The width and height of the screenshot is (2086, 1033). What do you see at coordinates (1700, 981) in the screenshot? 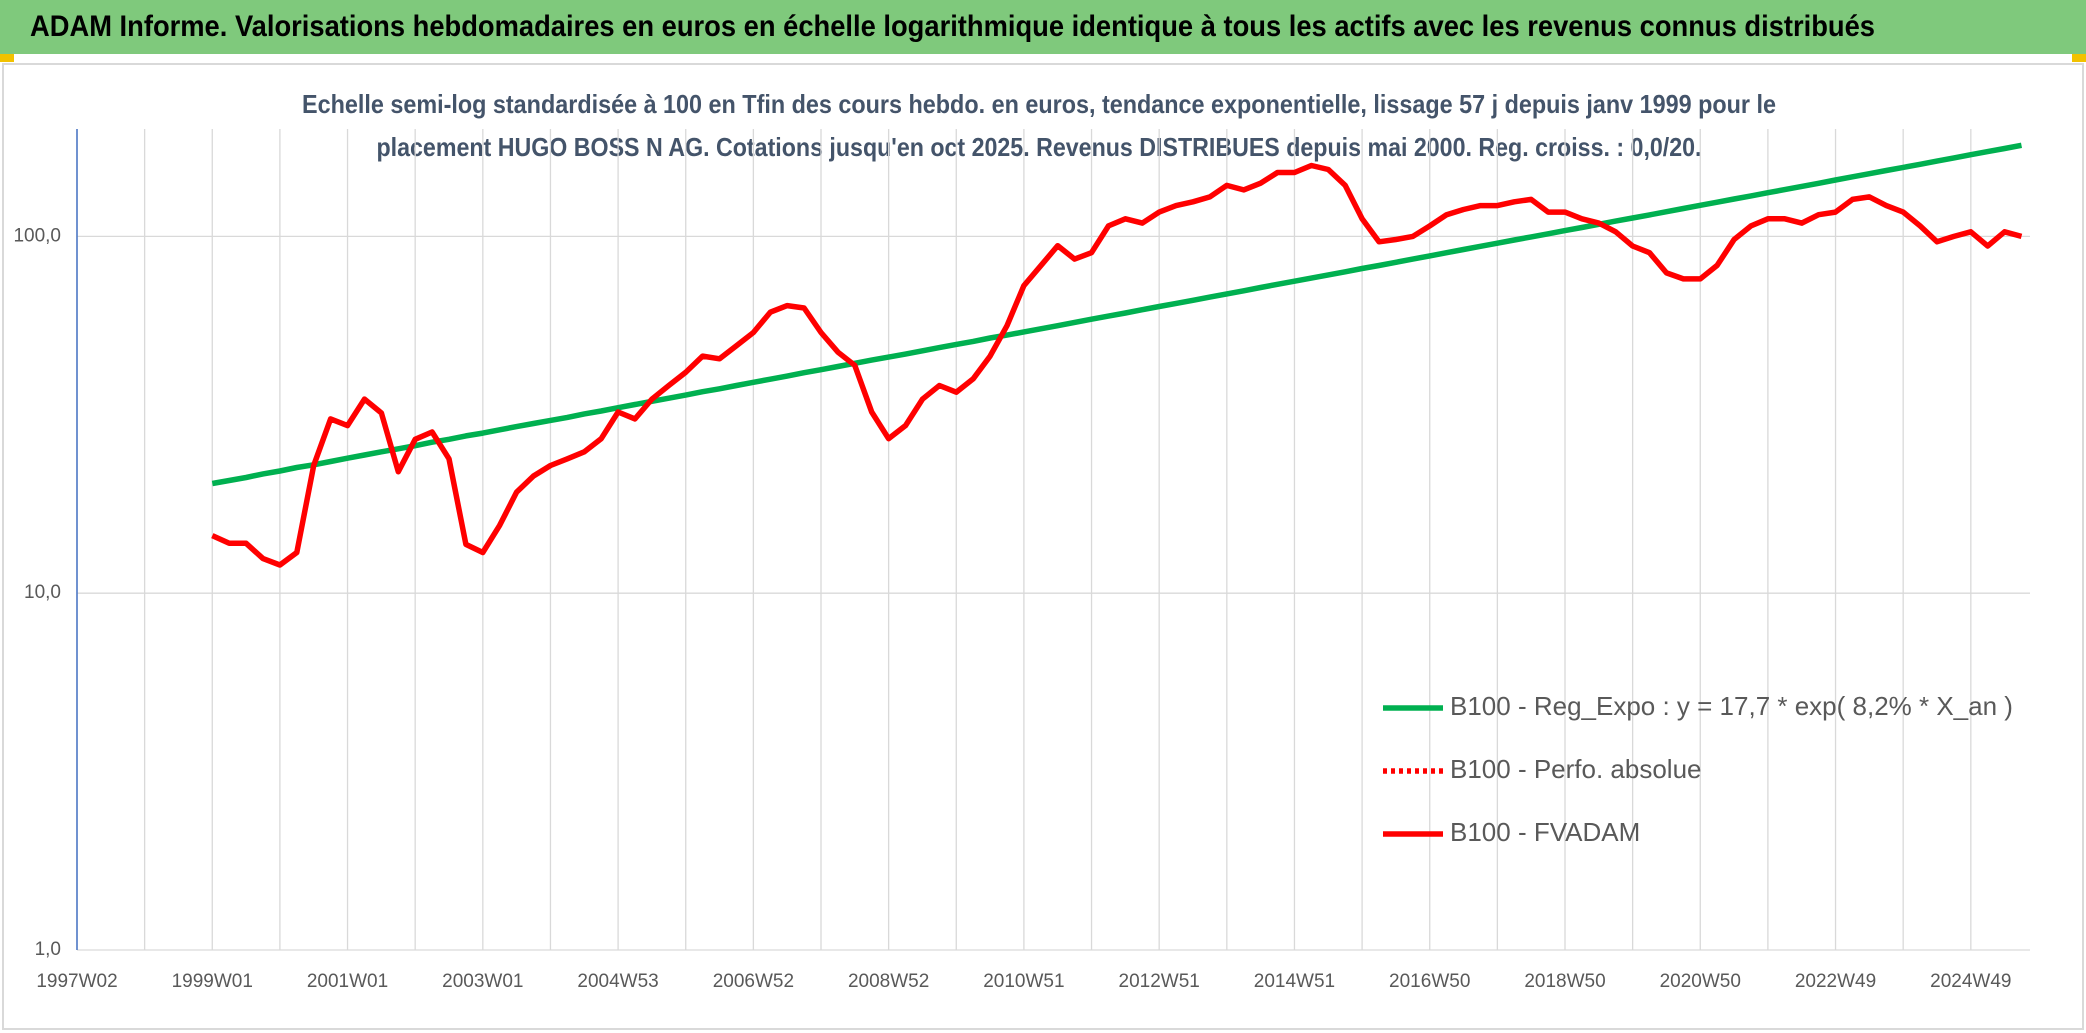
I see `x-tick-label: 2020W50` at bounding box center [1700, 981].